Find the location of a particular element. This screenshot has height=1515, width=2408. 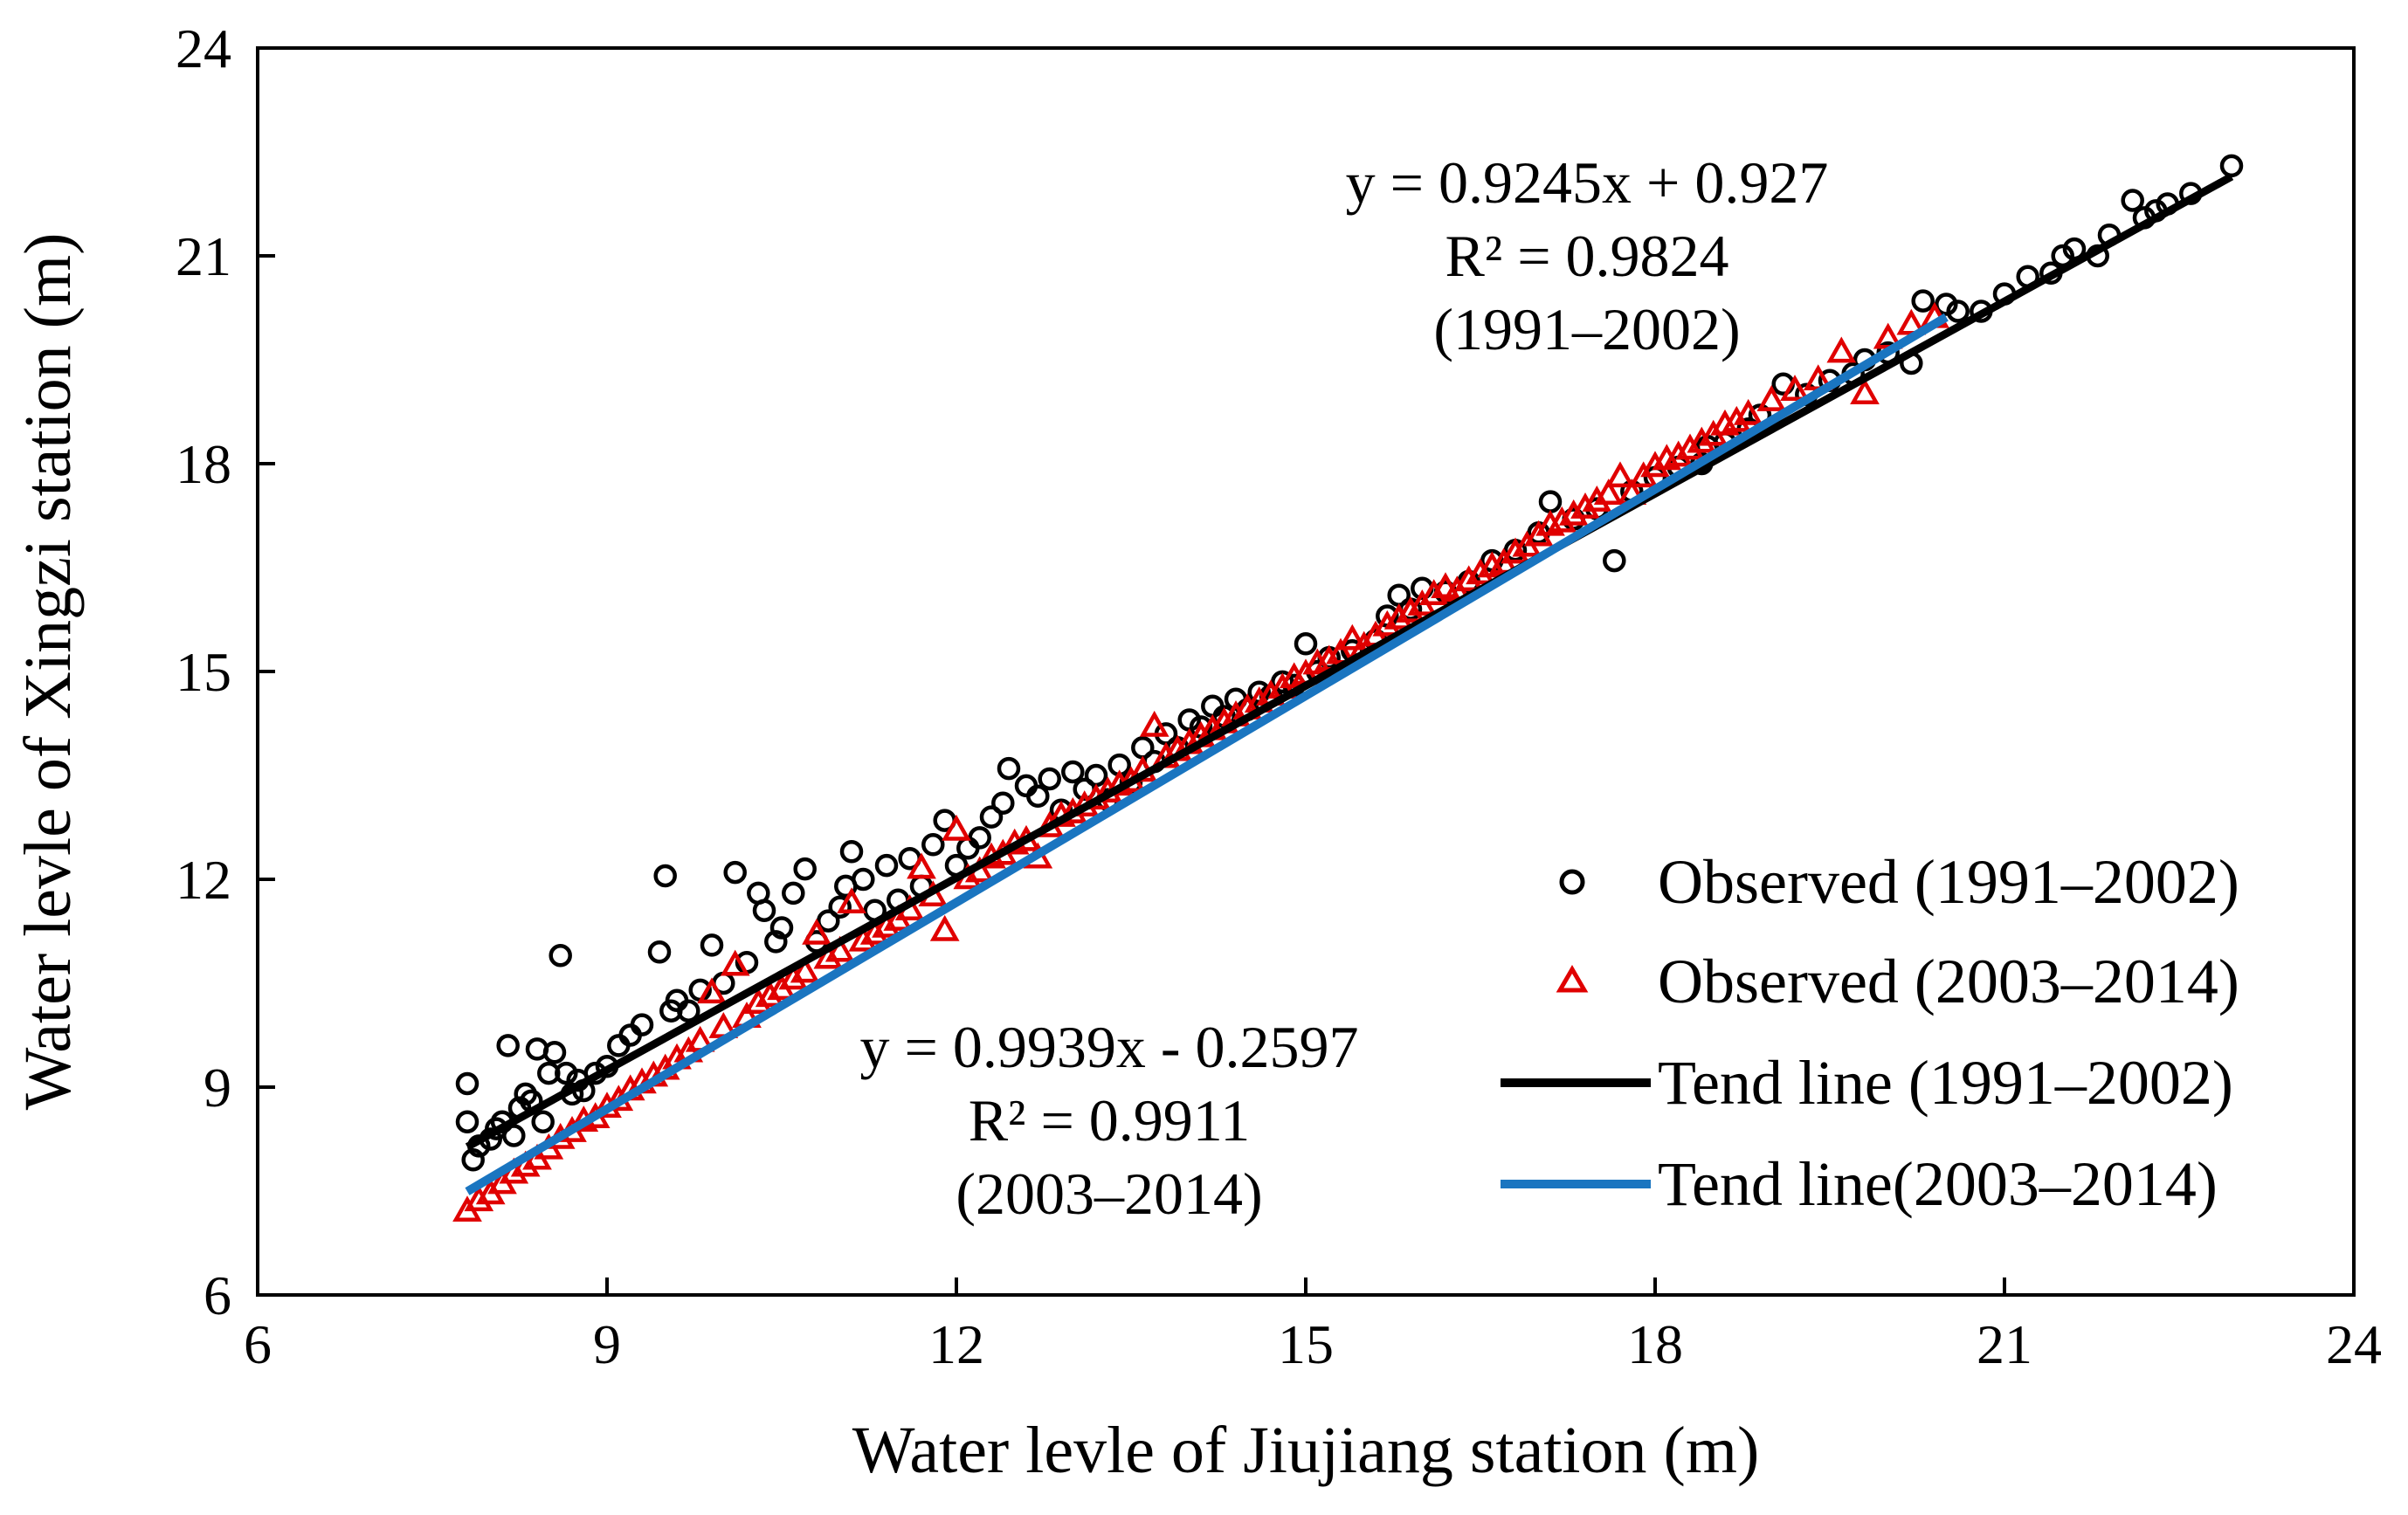

legend-triangle-marker is located at coordinates (1572, 979).